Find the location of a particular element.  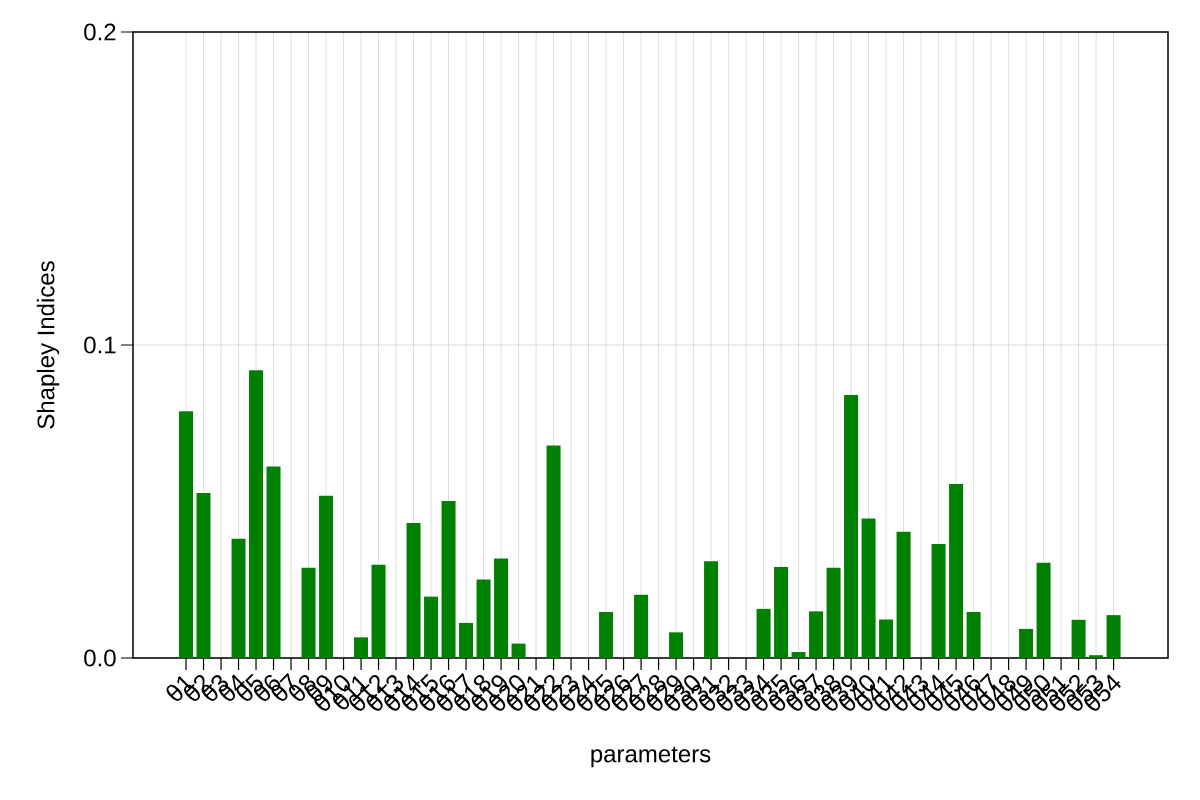

y-axis-title: Shapley Indices is located at coordinates (48, 345).